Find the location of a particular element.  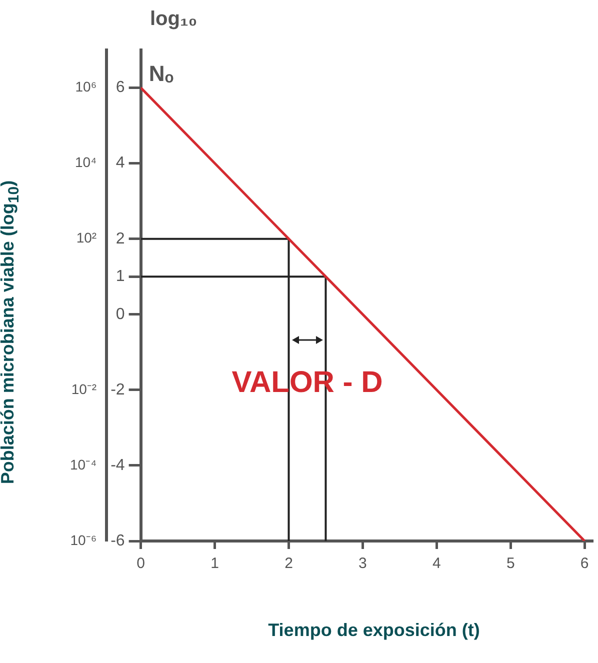

y2-tick-label: 10² is located at coordinates (86, 238).